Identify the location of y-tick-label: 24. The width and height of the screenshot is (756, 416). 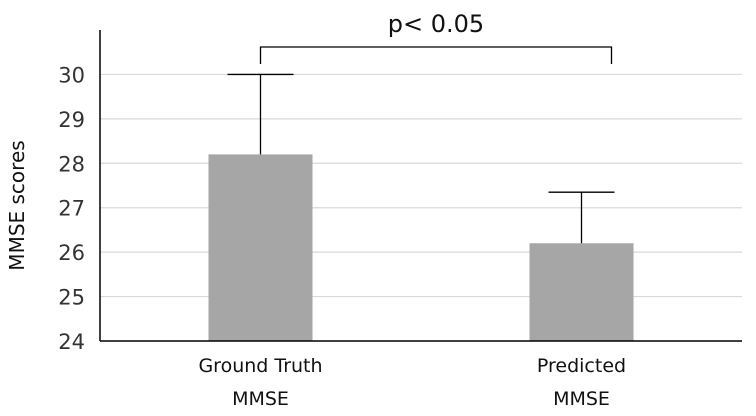
(71, 342).